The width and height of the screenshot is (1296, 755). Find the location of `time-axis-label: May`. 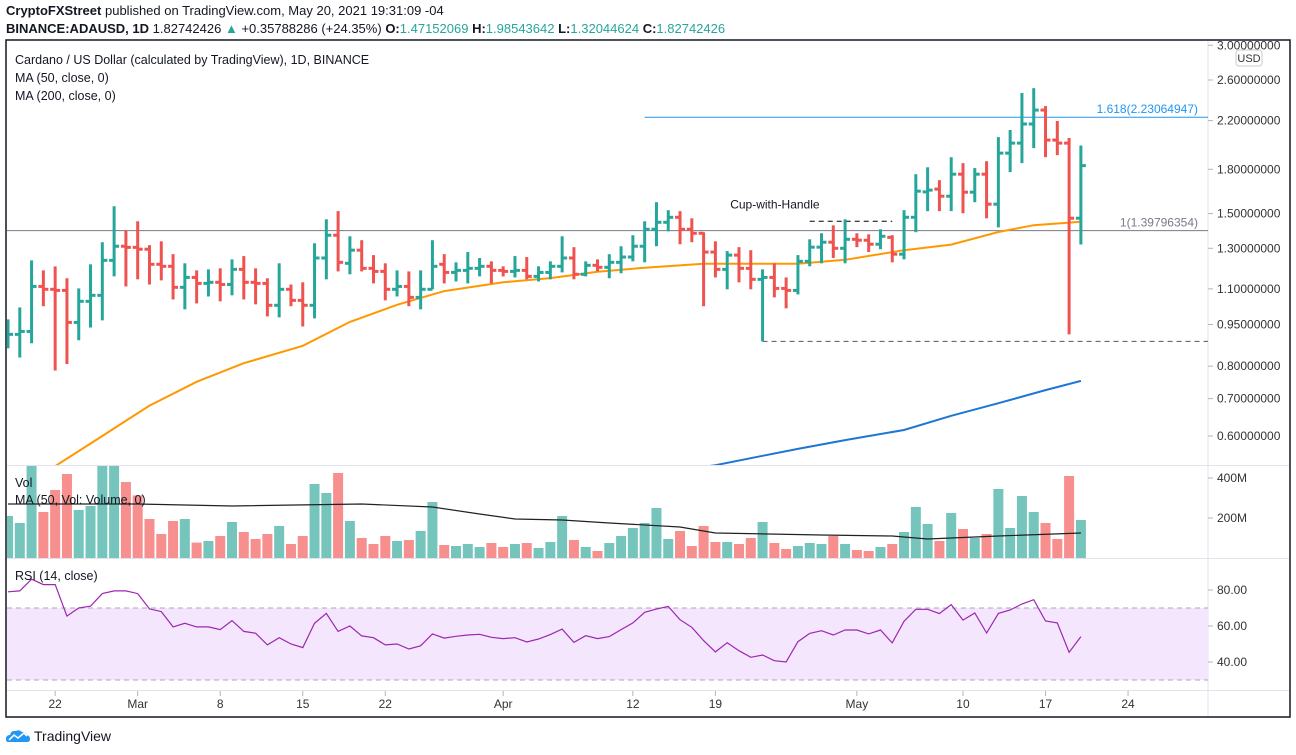

time-axis-label: May is located at coordinates (857, 704).